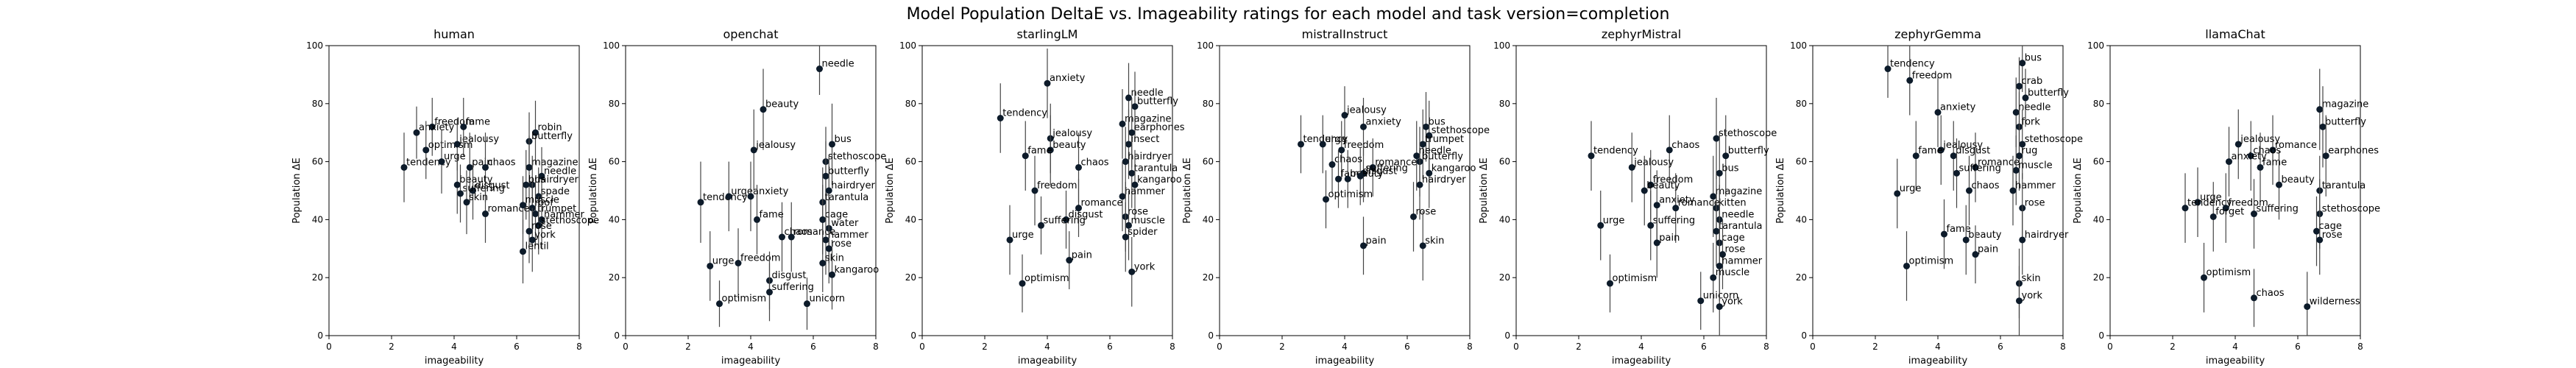  What do you see at coordinates (2033, 296) in the screenshot?
I see `point-label: york` at bounding box center [2033, 296].